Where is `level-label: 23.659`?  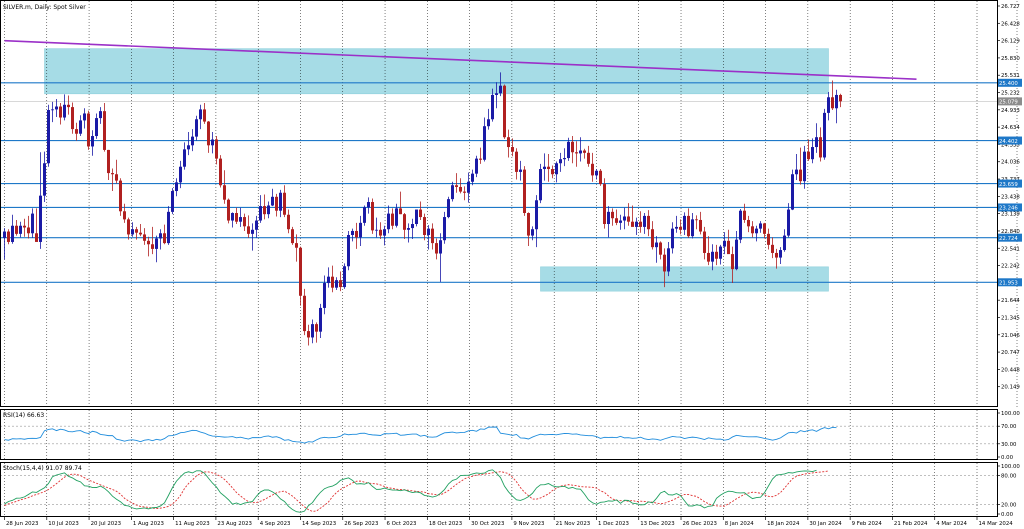
level-label: 23.659 is located at coordinates (1008, 185).